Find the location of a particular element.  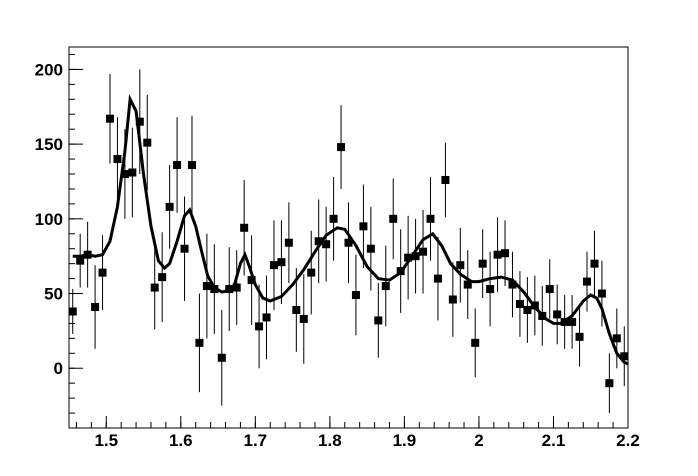

x-tick-label: 1.8 is located at coordinates (330, 440).